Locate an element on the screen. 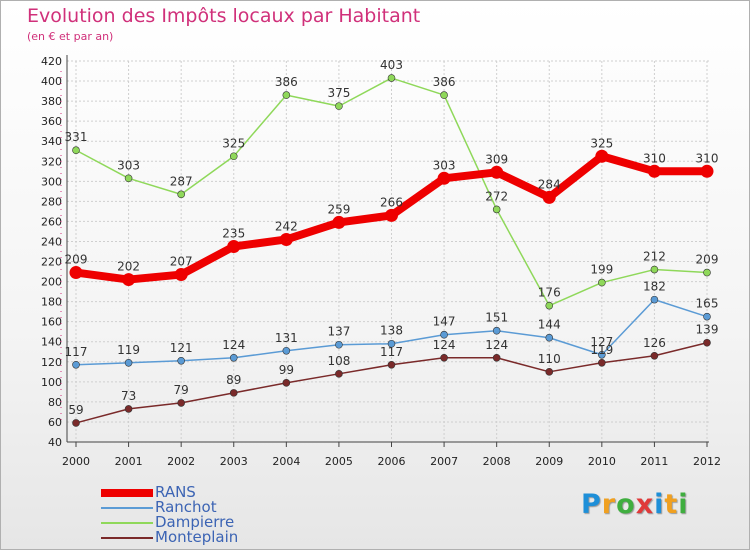 Image resolution: width=750 pixels, height=550 pixels. x-tick-label: 2011 is located at coordinates (654, 461).